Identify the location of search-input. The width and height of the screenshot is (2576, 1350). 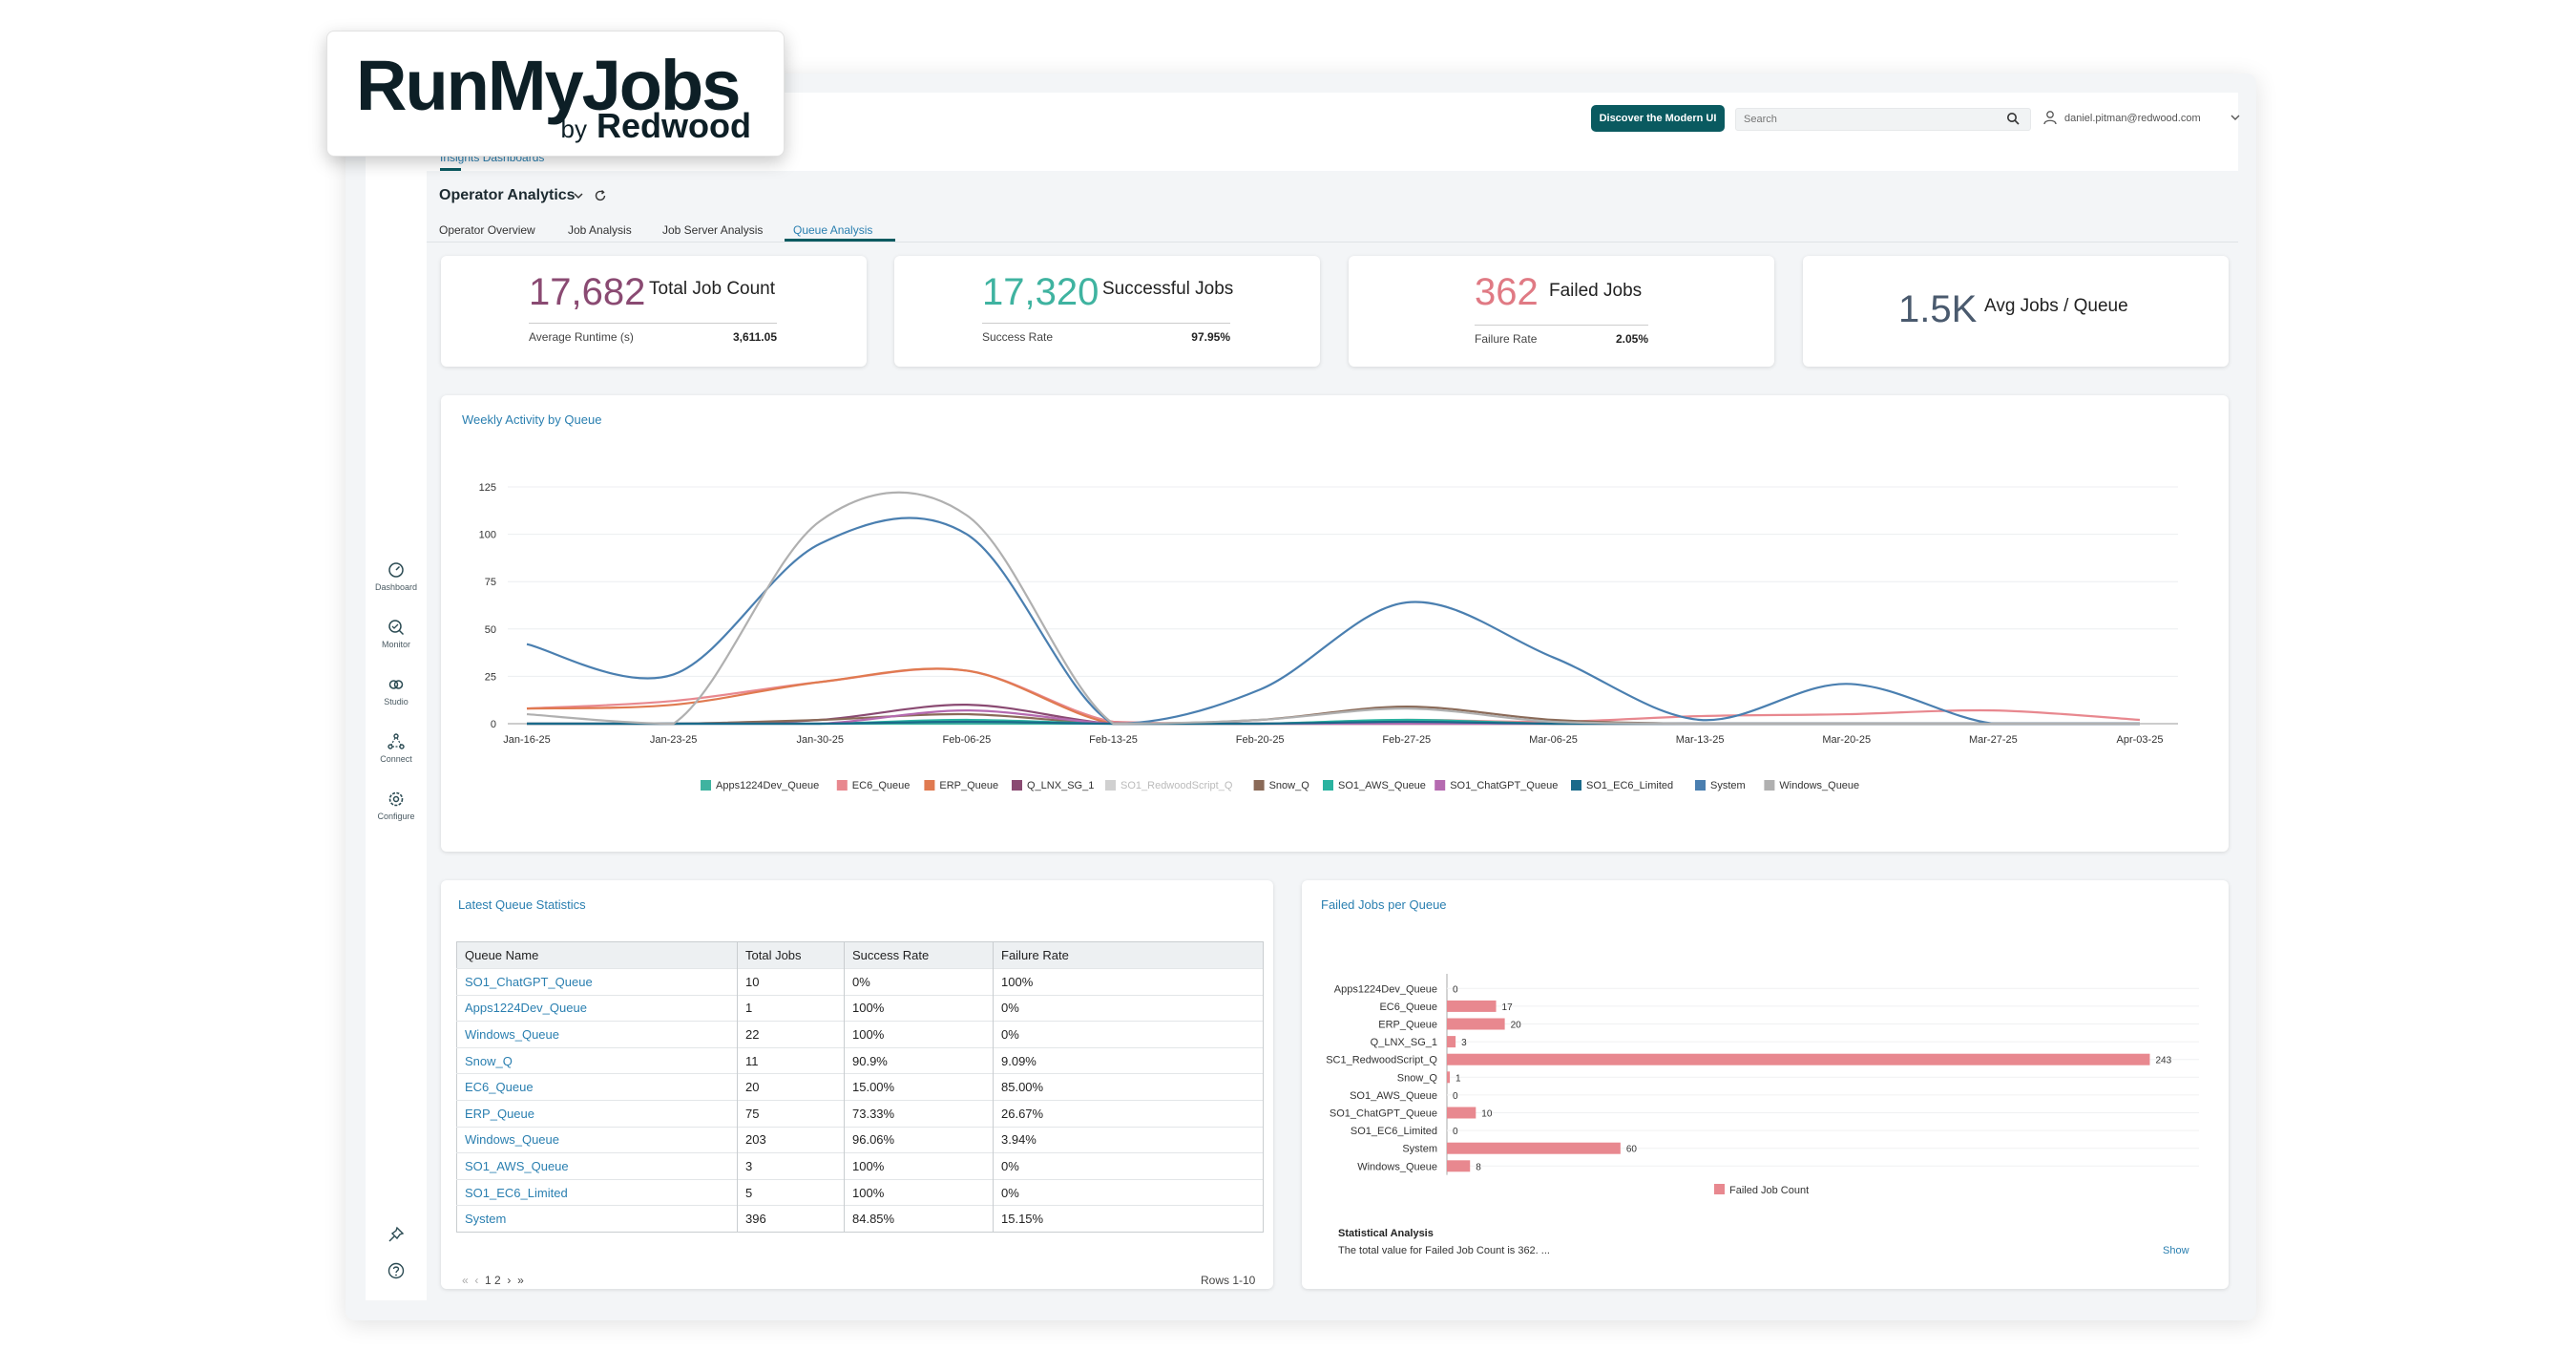
(1883, 119).